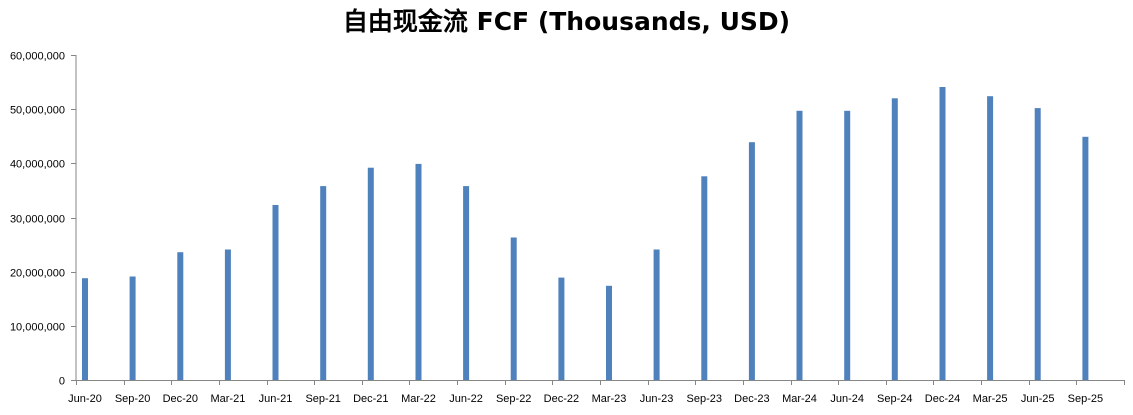  Describe the element at coordinates (847, 399) in the screenshot. I see `x-tick-label: Jun-24` at that location.